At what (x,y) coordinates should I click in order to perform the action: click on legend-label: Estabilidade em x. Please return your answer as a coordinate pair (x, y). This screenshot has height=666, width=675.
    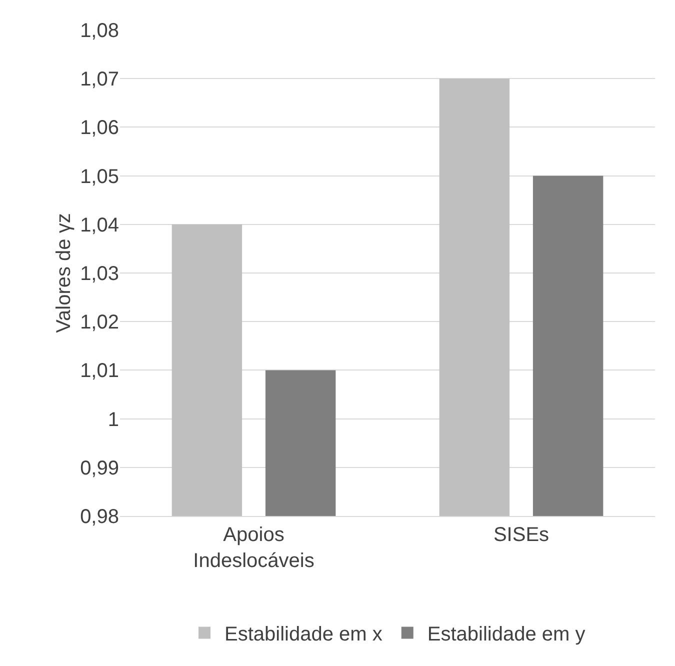
    Looking at the image, I should click on (303, 635).